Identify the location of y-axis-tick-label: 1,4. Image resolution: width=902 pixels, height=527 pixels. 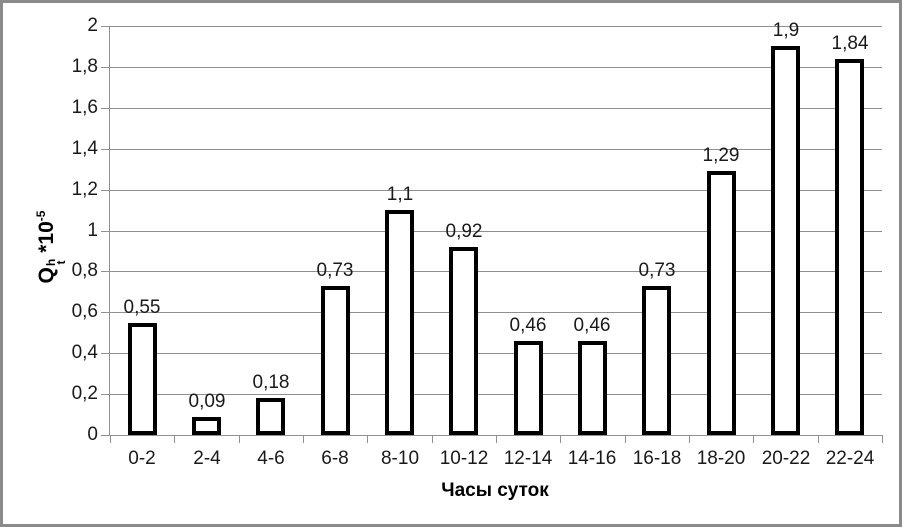
(84, 148).